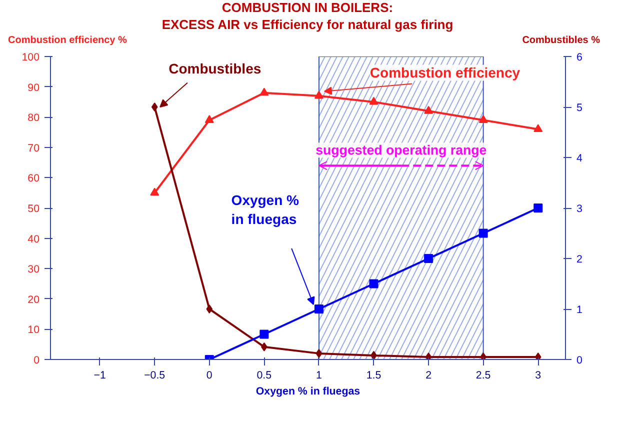 The height and width of the screenshot is (440, 621). What do you see at coordinates (579, 209) in the screenshot?
I see `y2-tick-label: 3` at bounding box center [579, 209].